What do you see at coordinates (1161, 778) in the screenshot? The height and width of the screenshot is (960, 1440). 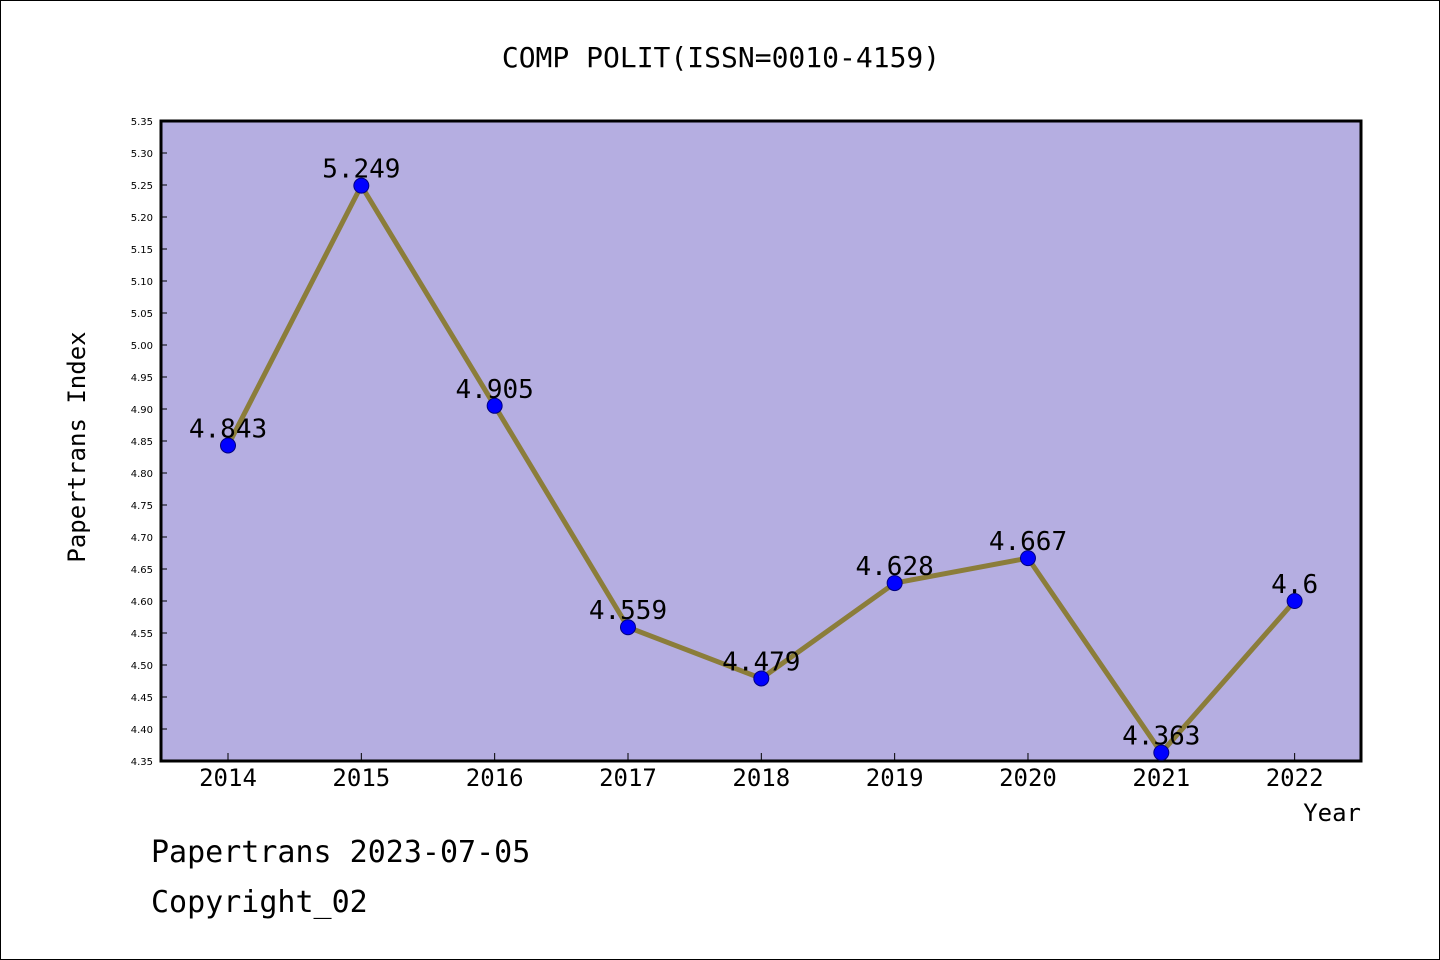 I see `x-tick-label: 2021` at bounding box center [1161, 778].